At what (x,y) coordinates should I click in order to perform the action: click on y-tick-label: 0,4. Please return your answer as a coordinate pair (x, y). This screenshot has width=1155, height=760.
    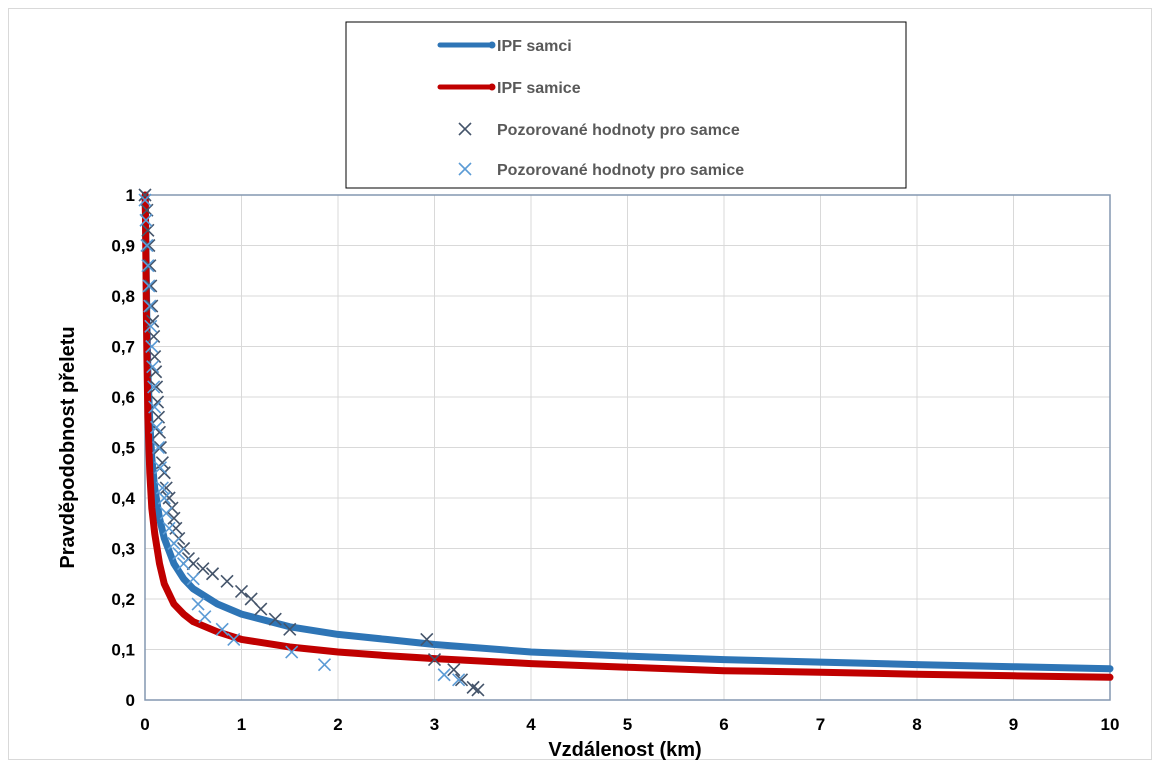
    Looking at the image, I should click on (123, 498).